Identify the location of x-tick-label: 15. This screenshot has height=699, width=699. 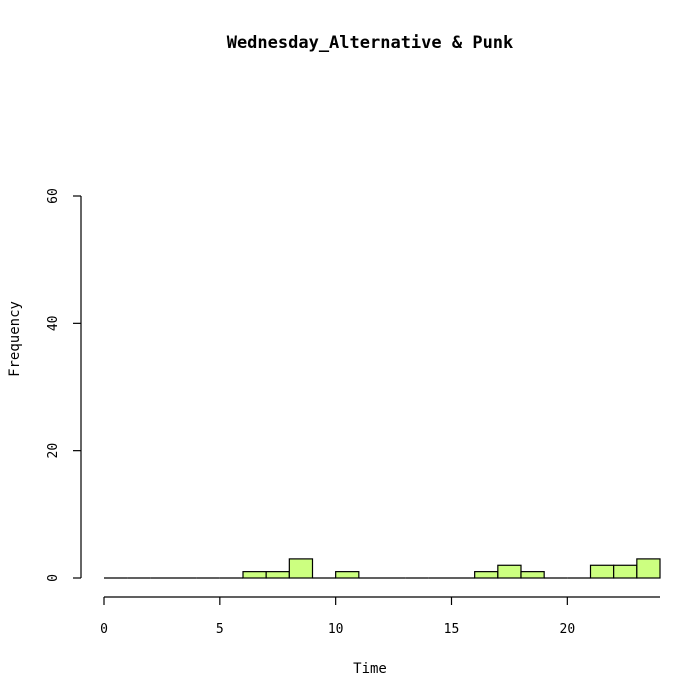
(452, 629).